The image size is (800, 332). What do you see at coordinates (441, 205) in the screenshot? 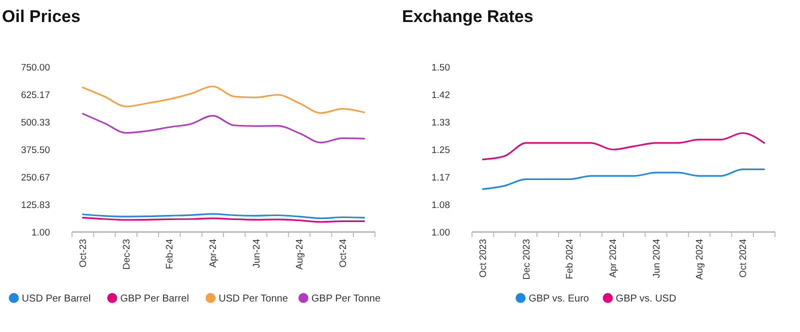
I see `y-tick-label: 1.08` at bounding box center [441, 205].